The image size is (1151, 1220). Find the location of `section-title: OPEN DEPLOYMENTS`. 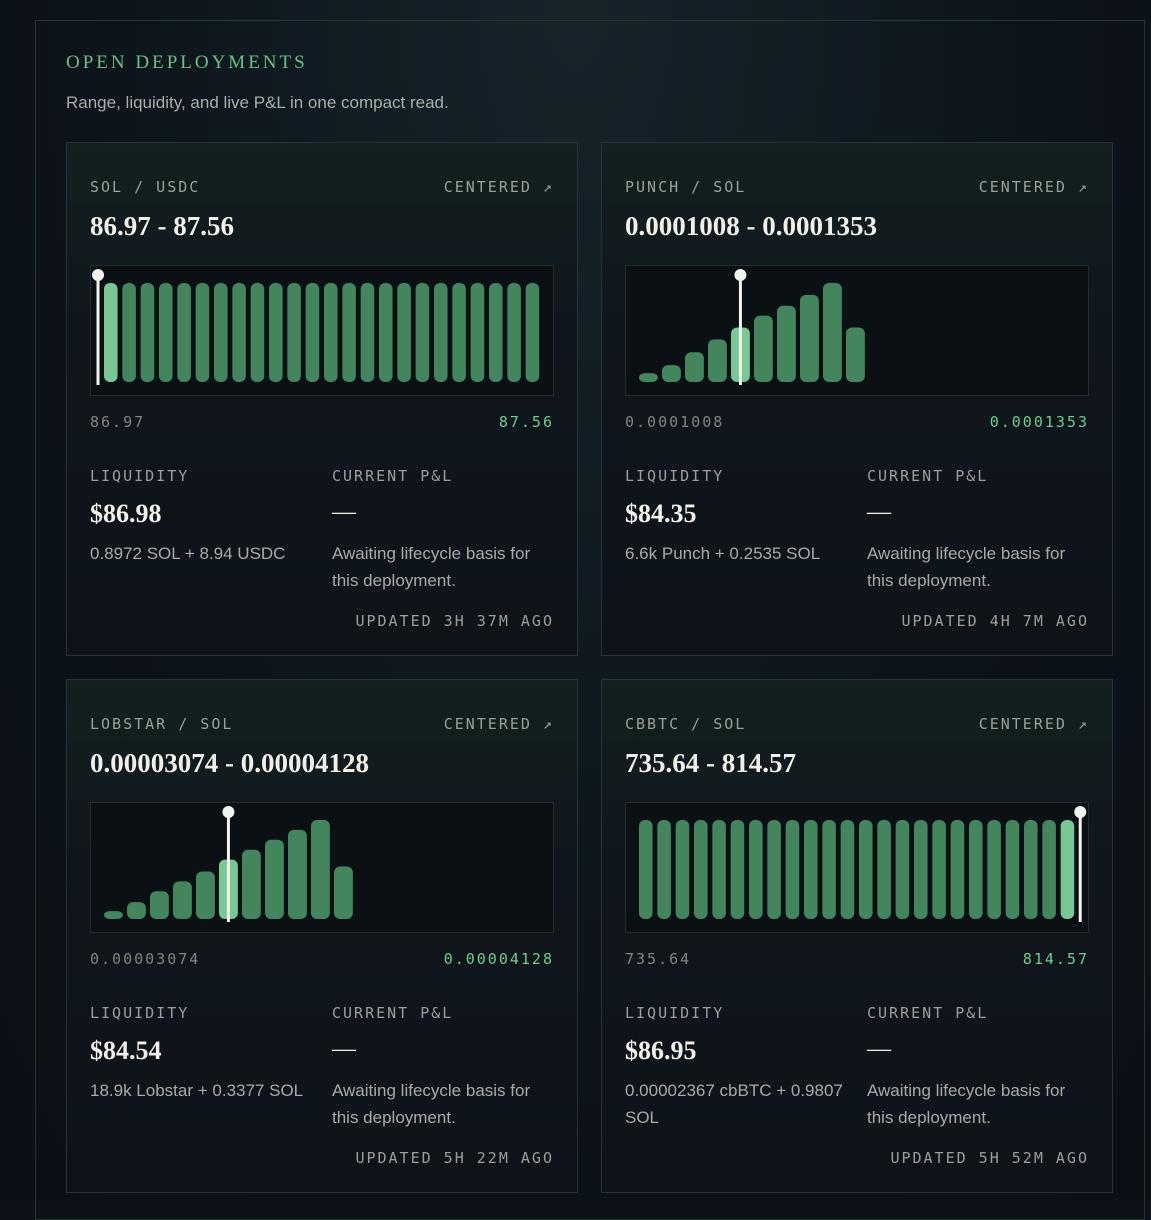

section-title: OPEN DEPLOYMENTS is located at coordinates (187, 62).